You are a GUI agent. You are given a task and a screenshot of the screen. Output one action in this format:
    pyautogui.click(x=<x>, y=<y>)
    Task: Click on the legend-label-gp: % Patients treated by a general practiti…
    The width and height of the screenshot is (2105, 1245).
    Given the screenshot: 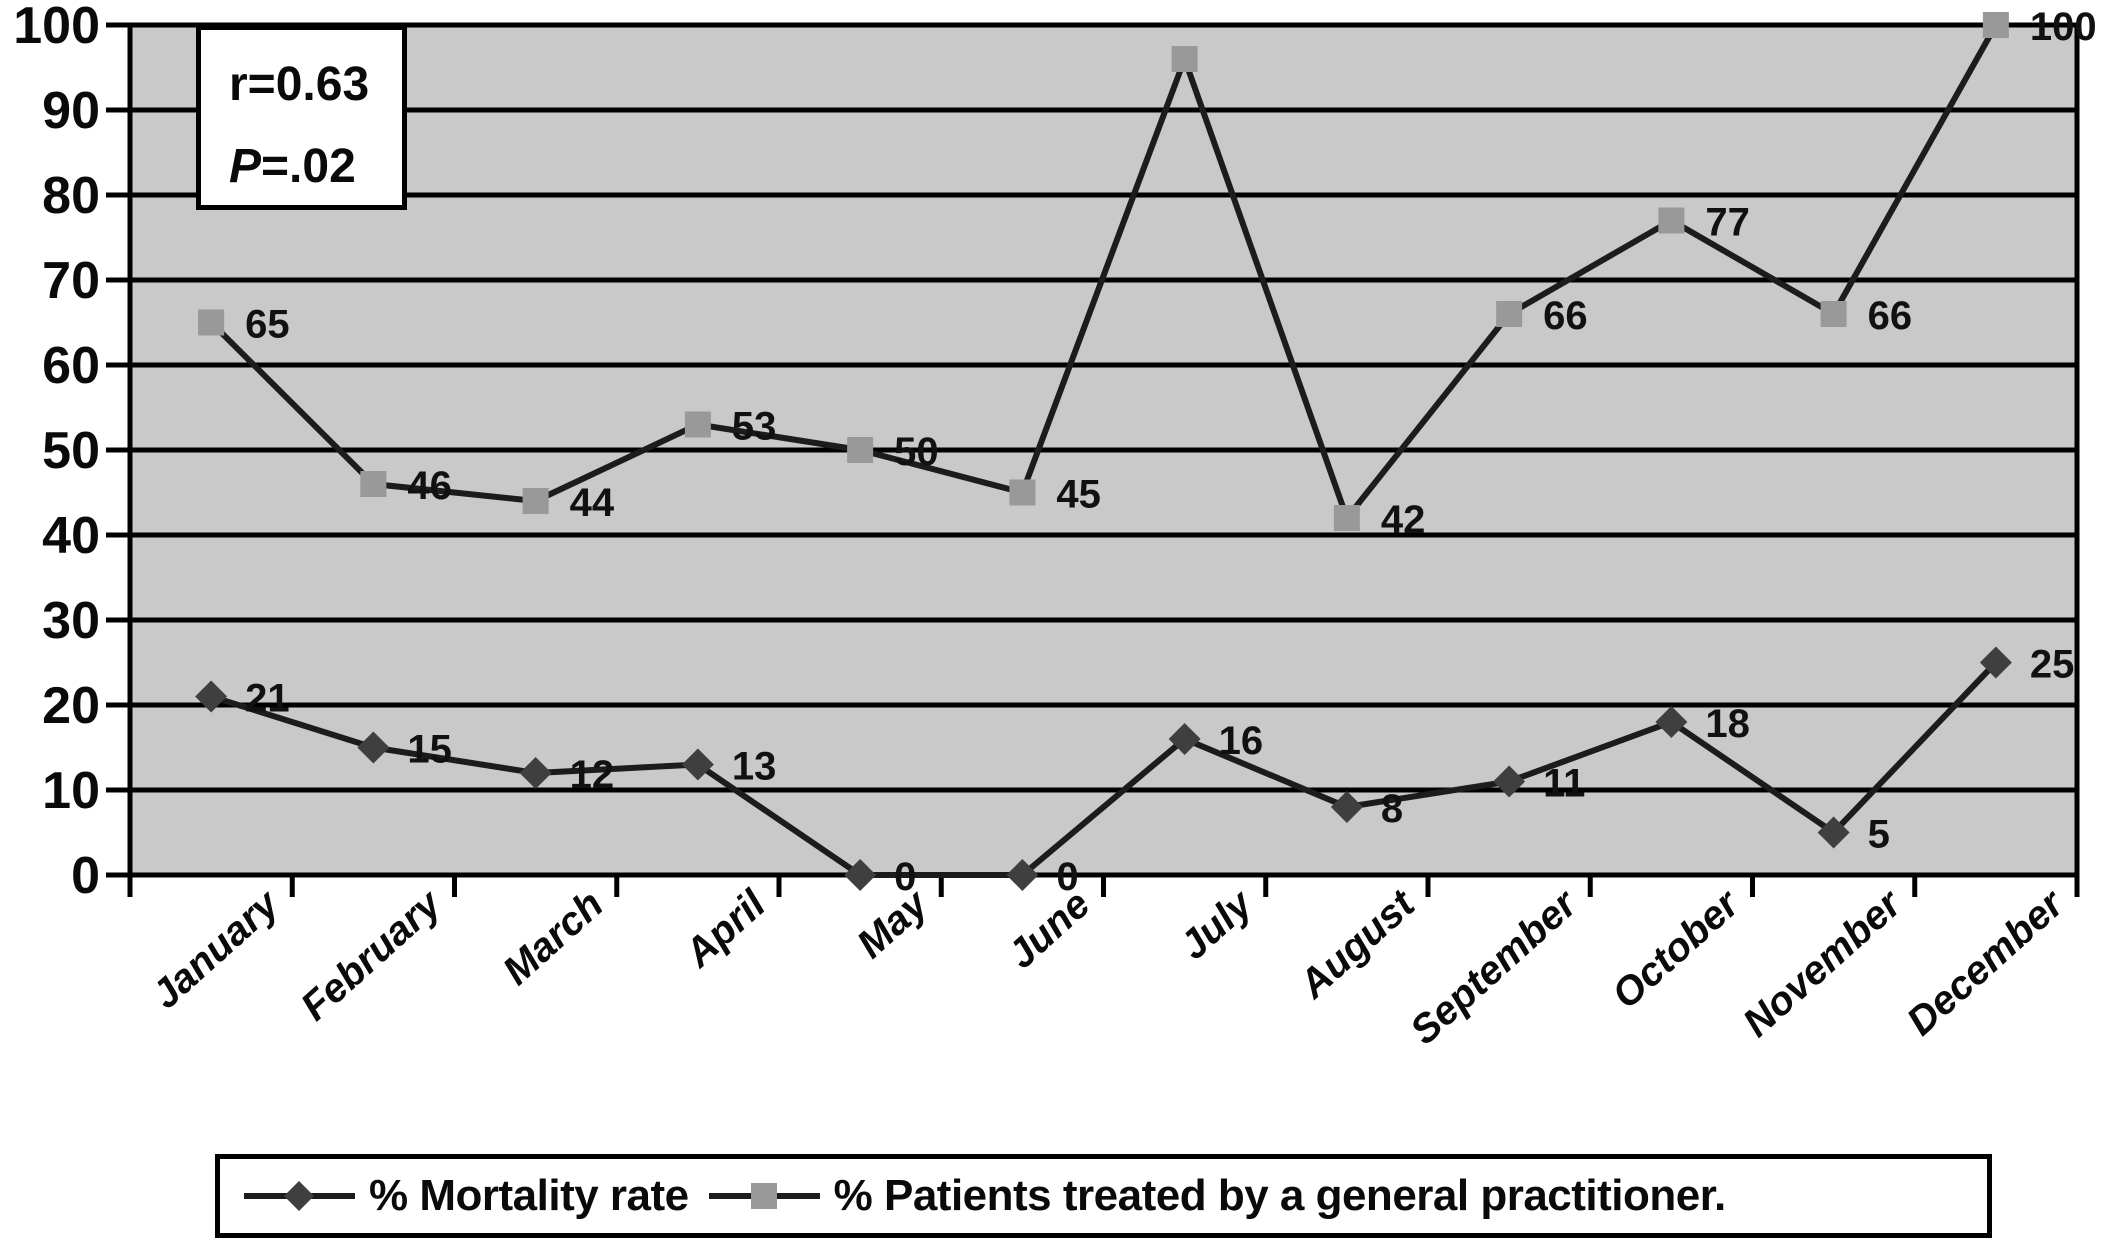 What is the action you would take?
    pyautogui.click(x=1280, y=1195)
    